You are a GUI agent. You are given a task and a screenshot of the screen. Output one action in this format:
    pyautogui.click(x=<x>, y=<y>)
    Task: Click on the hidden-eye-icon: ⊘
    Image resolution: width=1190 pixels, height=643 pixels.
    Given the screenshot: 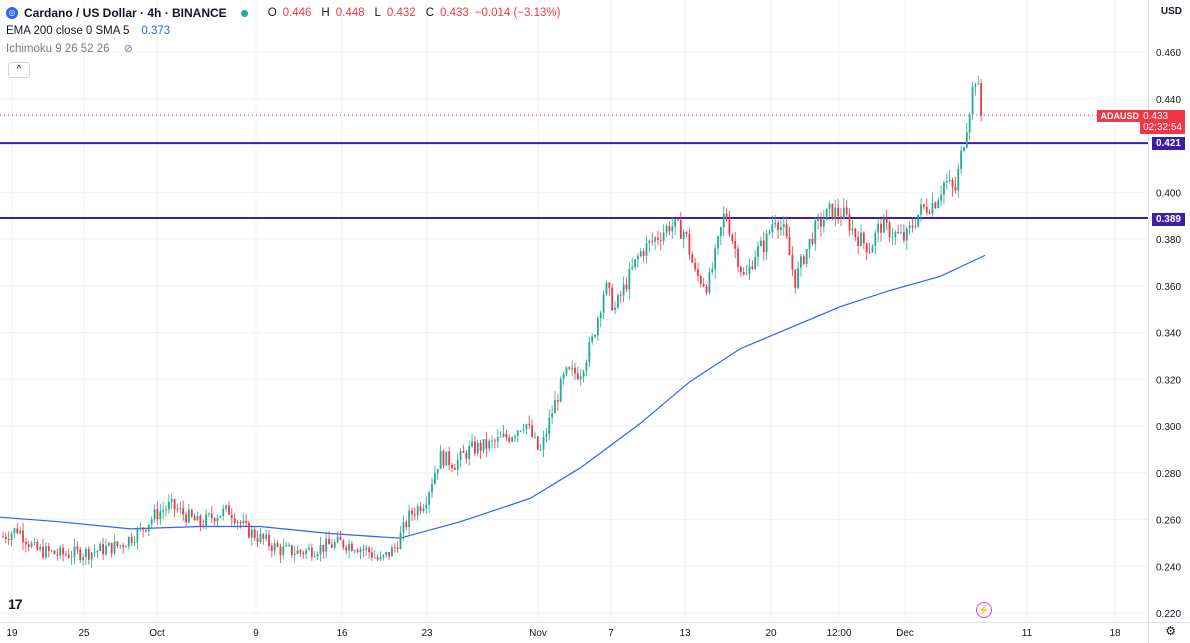 What is the action you would take?
    pyautogui.click(x=128, y=49)
    